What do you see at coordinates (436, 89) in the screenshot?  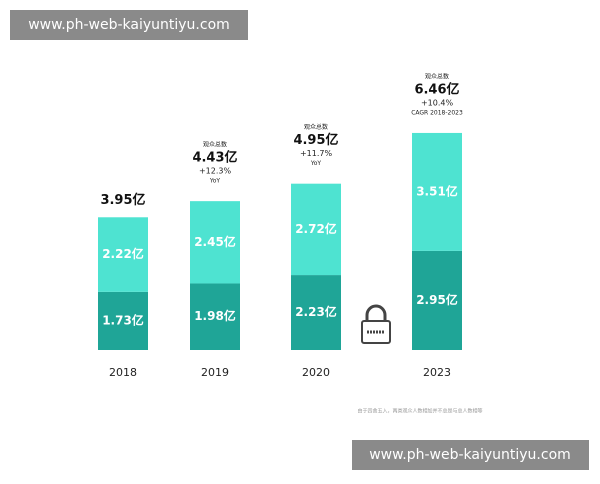 I see `total-label: 6.46亿` at bounding box center [436, 89].